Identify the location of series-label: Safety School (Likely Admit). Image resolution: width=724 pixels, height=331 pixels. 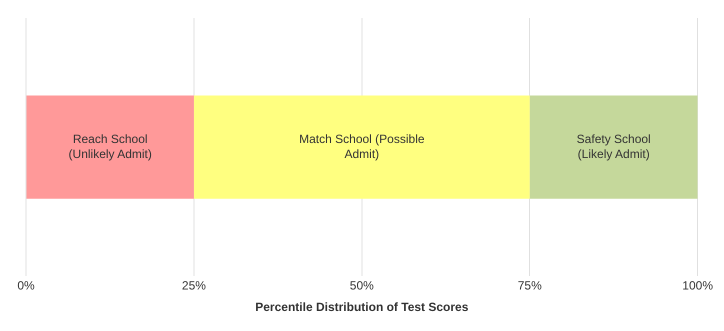
(613, 146).